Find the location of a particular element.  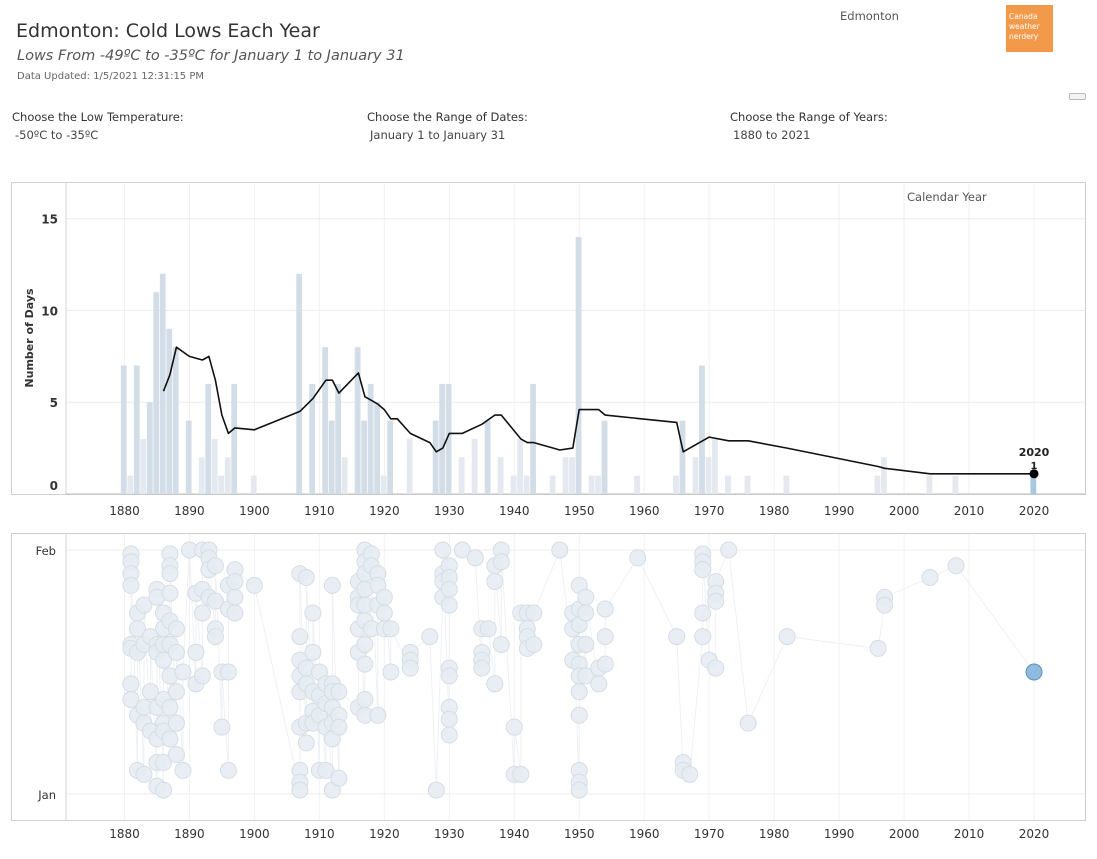

bar-1919 is located at coordinates (377, 448).